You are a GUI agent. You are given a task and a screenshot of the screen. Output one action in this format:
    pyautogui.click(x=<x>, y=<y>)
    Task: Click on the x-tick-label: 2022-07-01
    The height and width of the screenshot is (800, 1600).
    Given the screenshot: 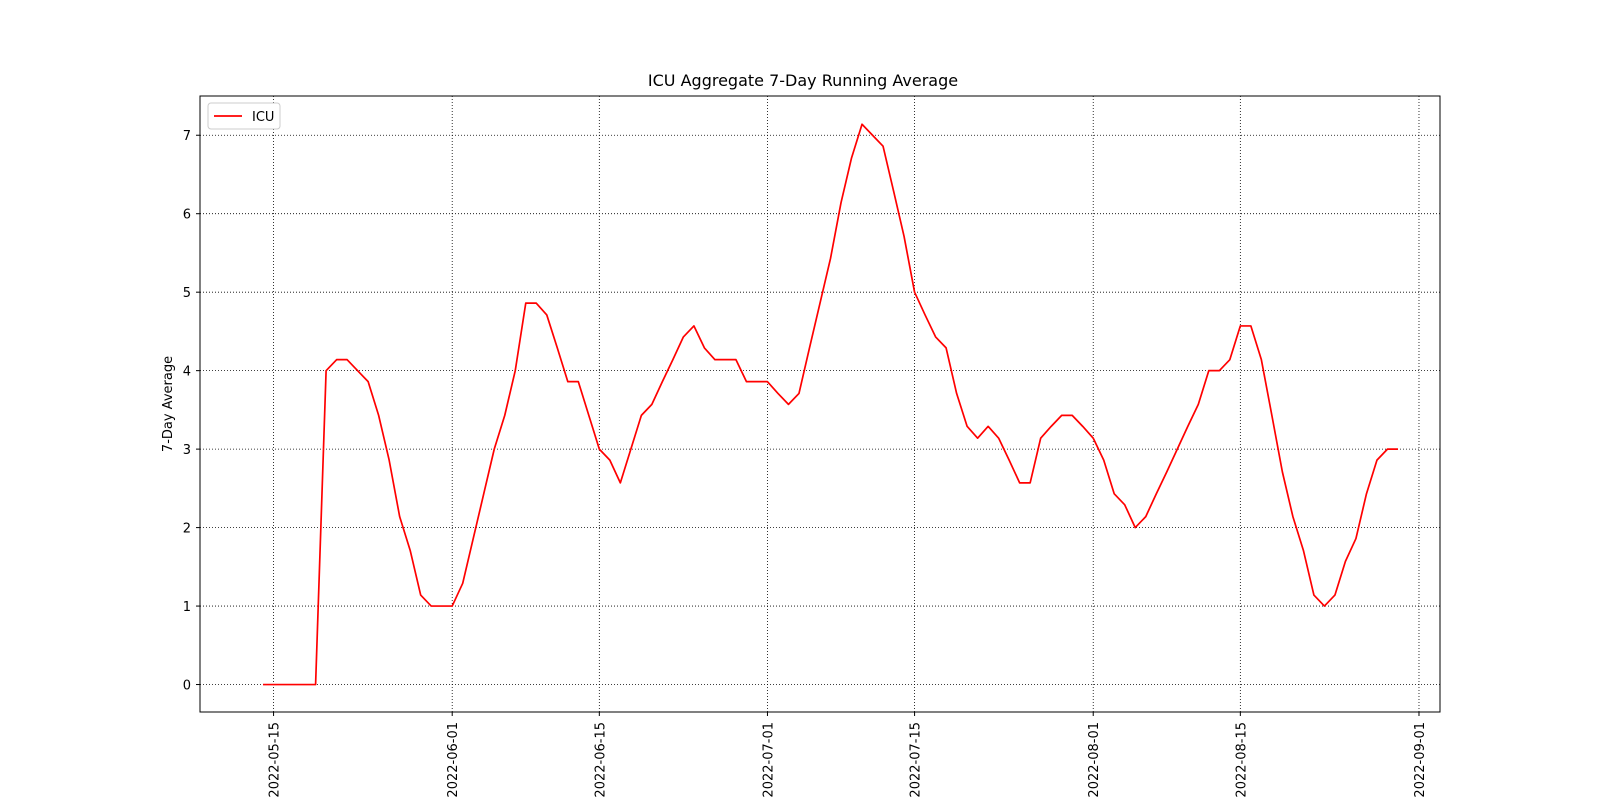 What is the action you would take?
    pyautogui.click(x=768, y=760)
    